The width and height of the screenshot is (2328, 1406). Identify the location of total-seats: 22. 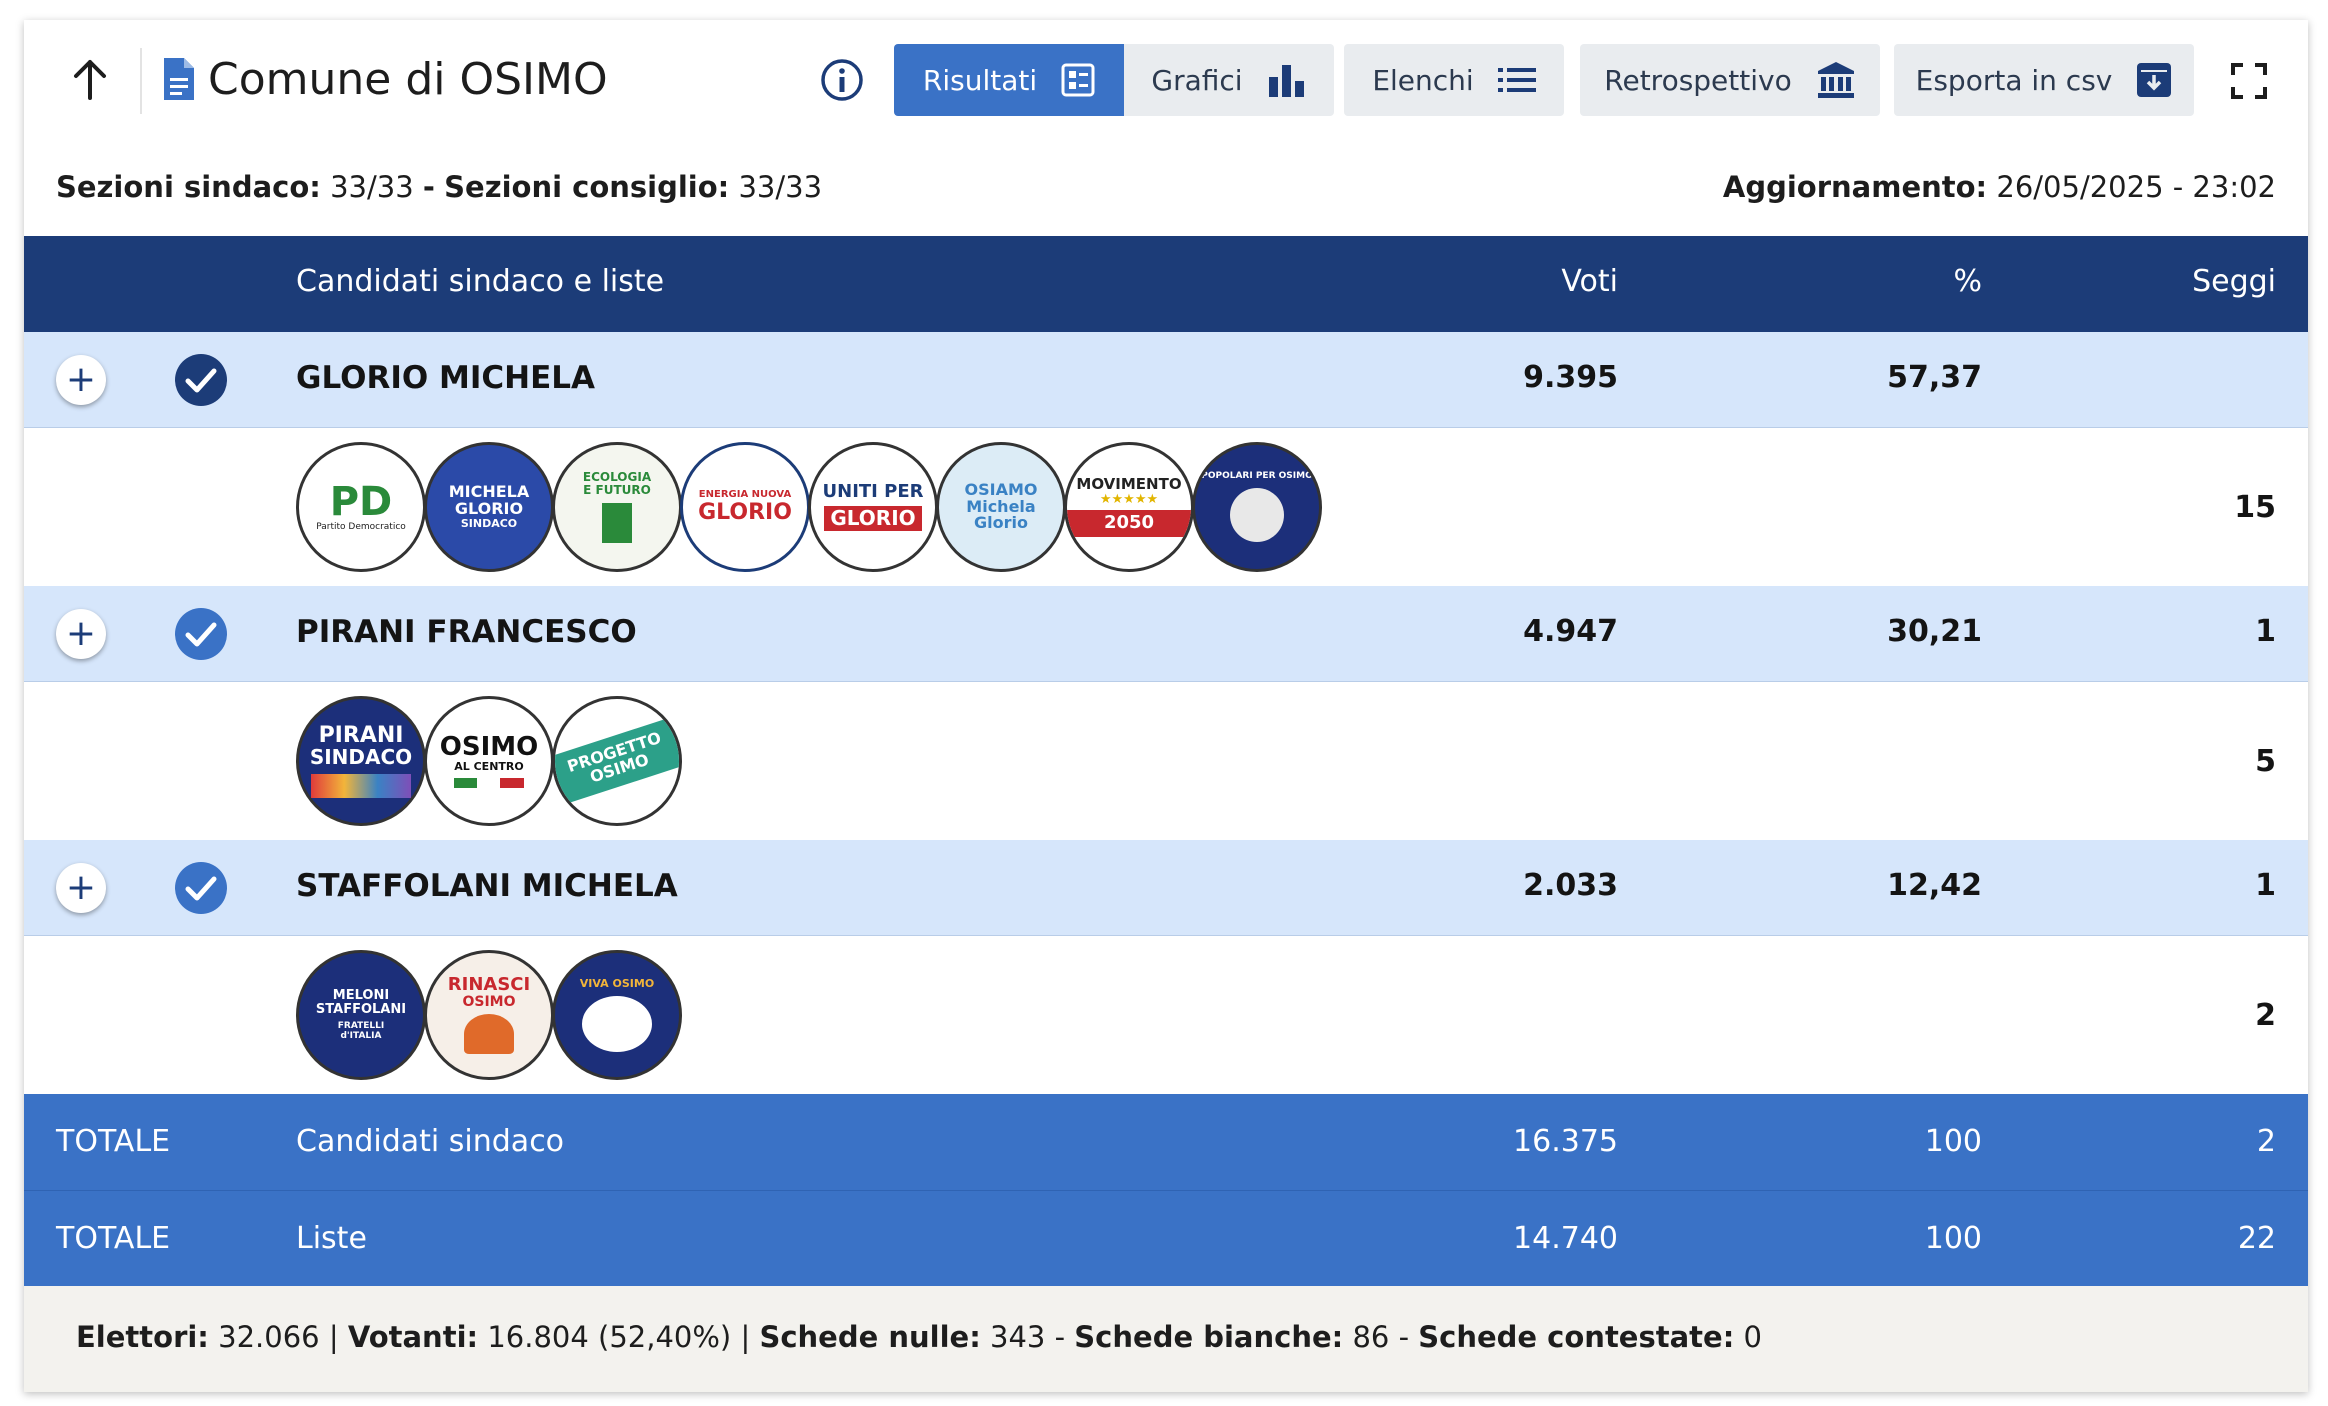
(2256, 1238).